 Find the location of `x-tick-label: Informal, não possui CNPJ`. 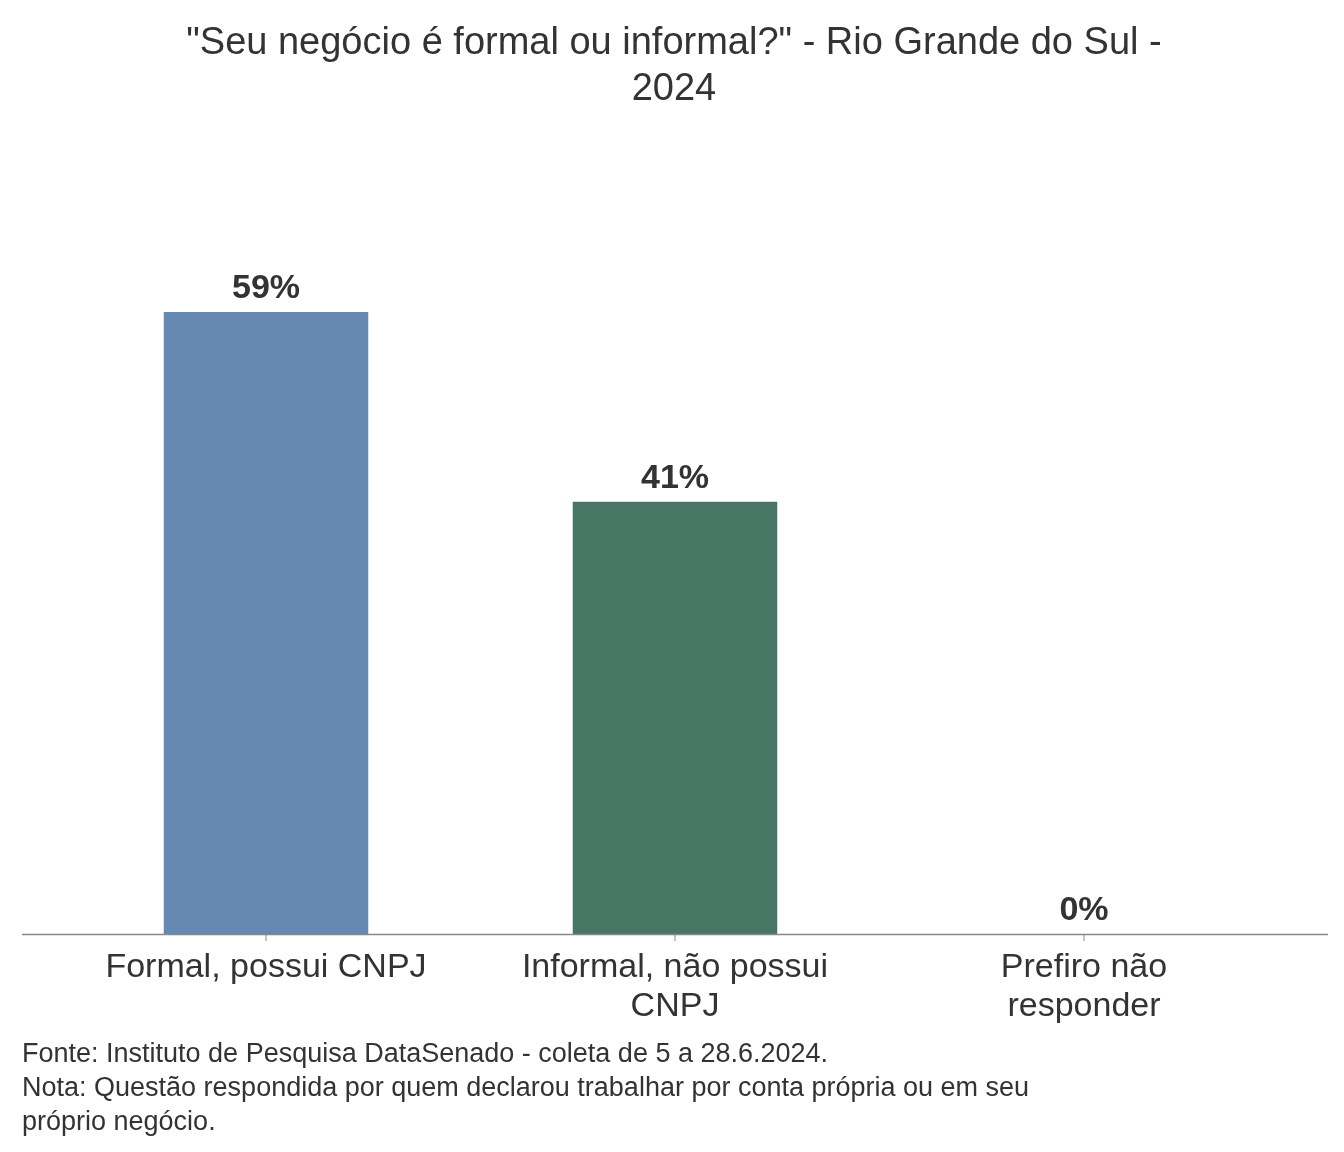

x-tick-label: Informal, não possui CNPJ is located at coordinates (675, 984).